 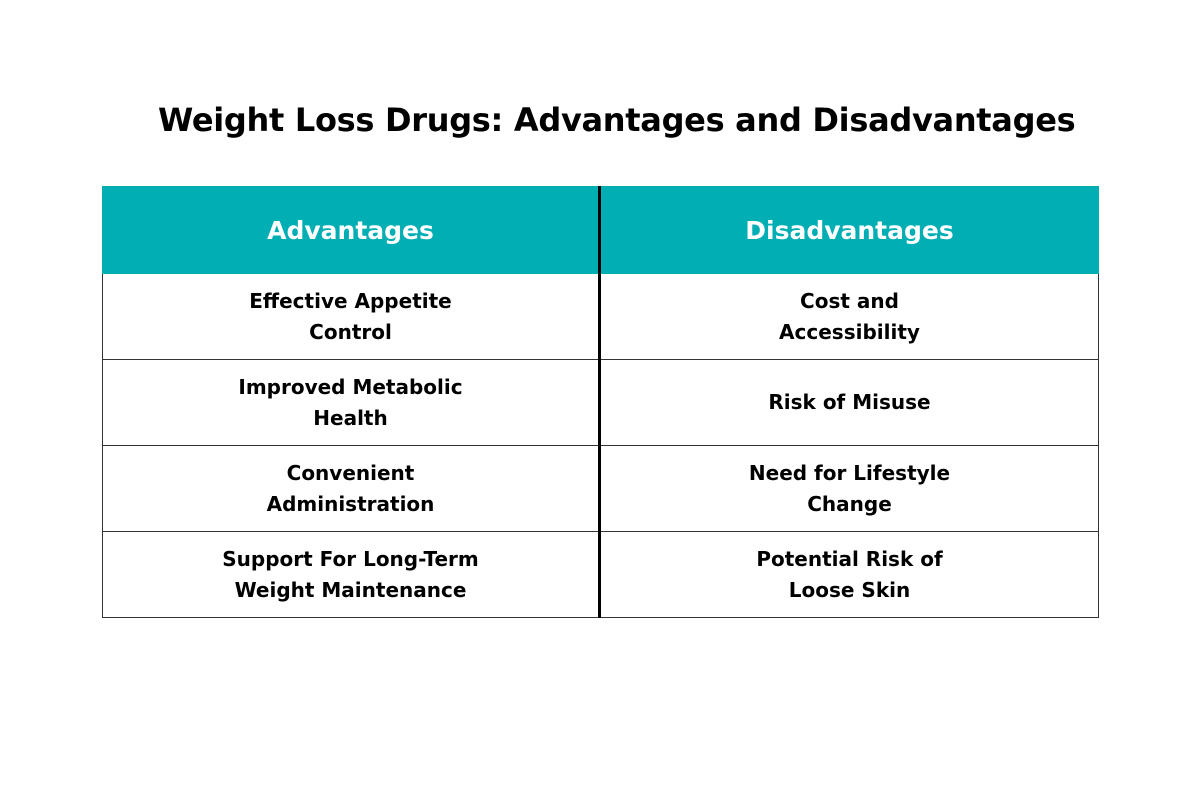 I want to click on advantage-cell: Effective Appetite Control, so click(x=351, y=316).